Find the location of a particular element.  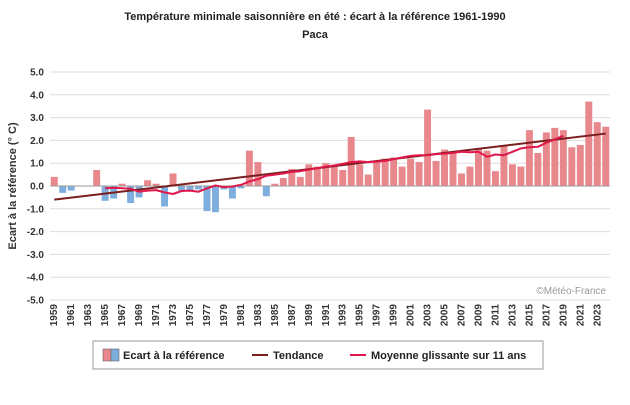

x-tick-label: 1999 is located at coordinates (394, 315).